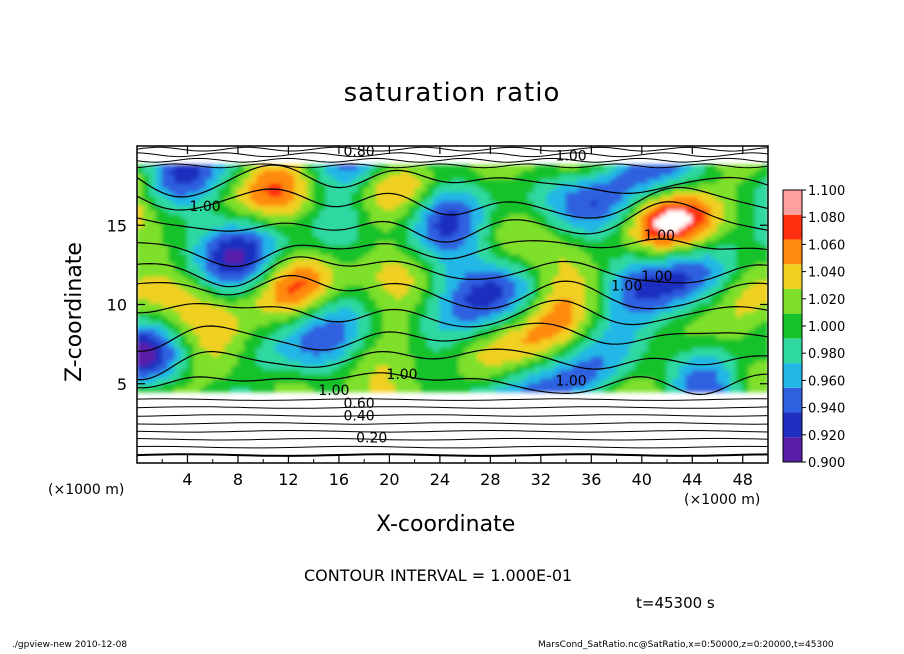 The height and width of the screenshot is (654, 904). I want to click on colorbar-label: 1.080, so click(826, 218).